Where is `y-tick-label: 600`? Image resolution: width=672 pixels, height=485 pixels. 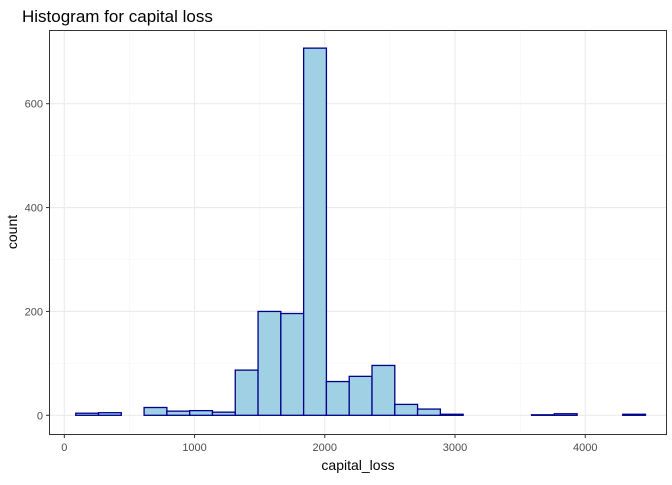
y-tick-label: 600 is located at coordinates (34, 105).